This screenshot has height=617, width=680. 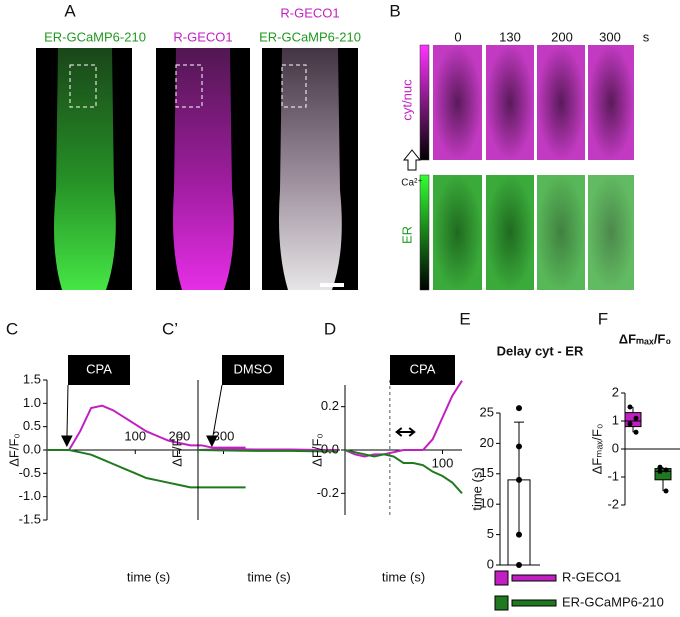 What do you see at coordinates (12, 328) in the screenshot?
I see `panel-label: C` at bounding box center [12, 328].